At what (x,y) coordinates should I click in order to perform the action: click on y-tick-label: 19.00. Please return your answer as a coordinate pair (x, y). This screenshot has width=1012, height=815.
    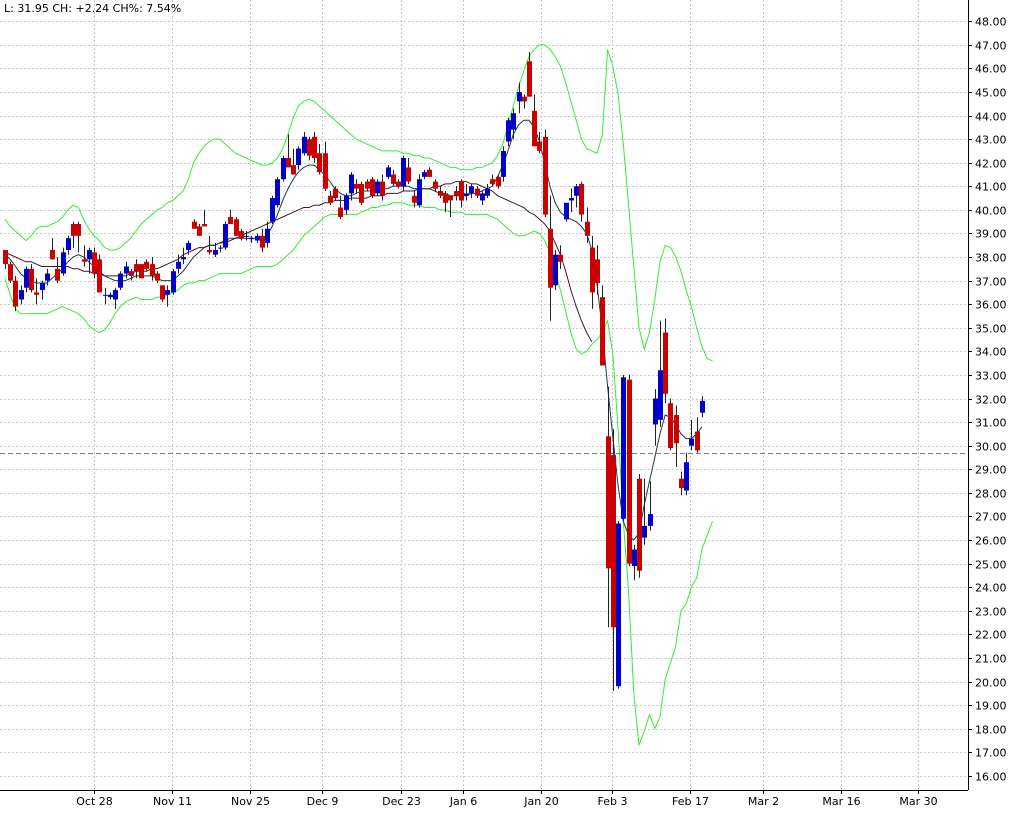
    Looking at the image, I should click on (991, 706).